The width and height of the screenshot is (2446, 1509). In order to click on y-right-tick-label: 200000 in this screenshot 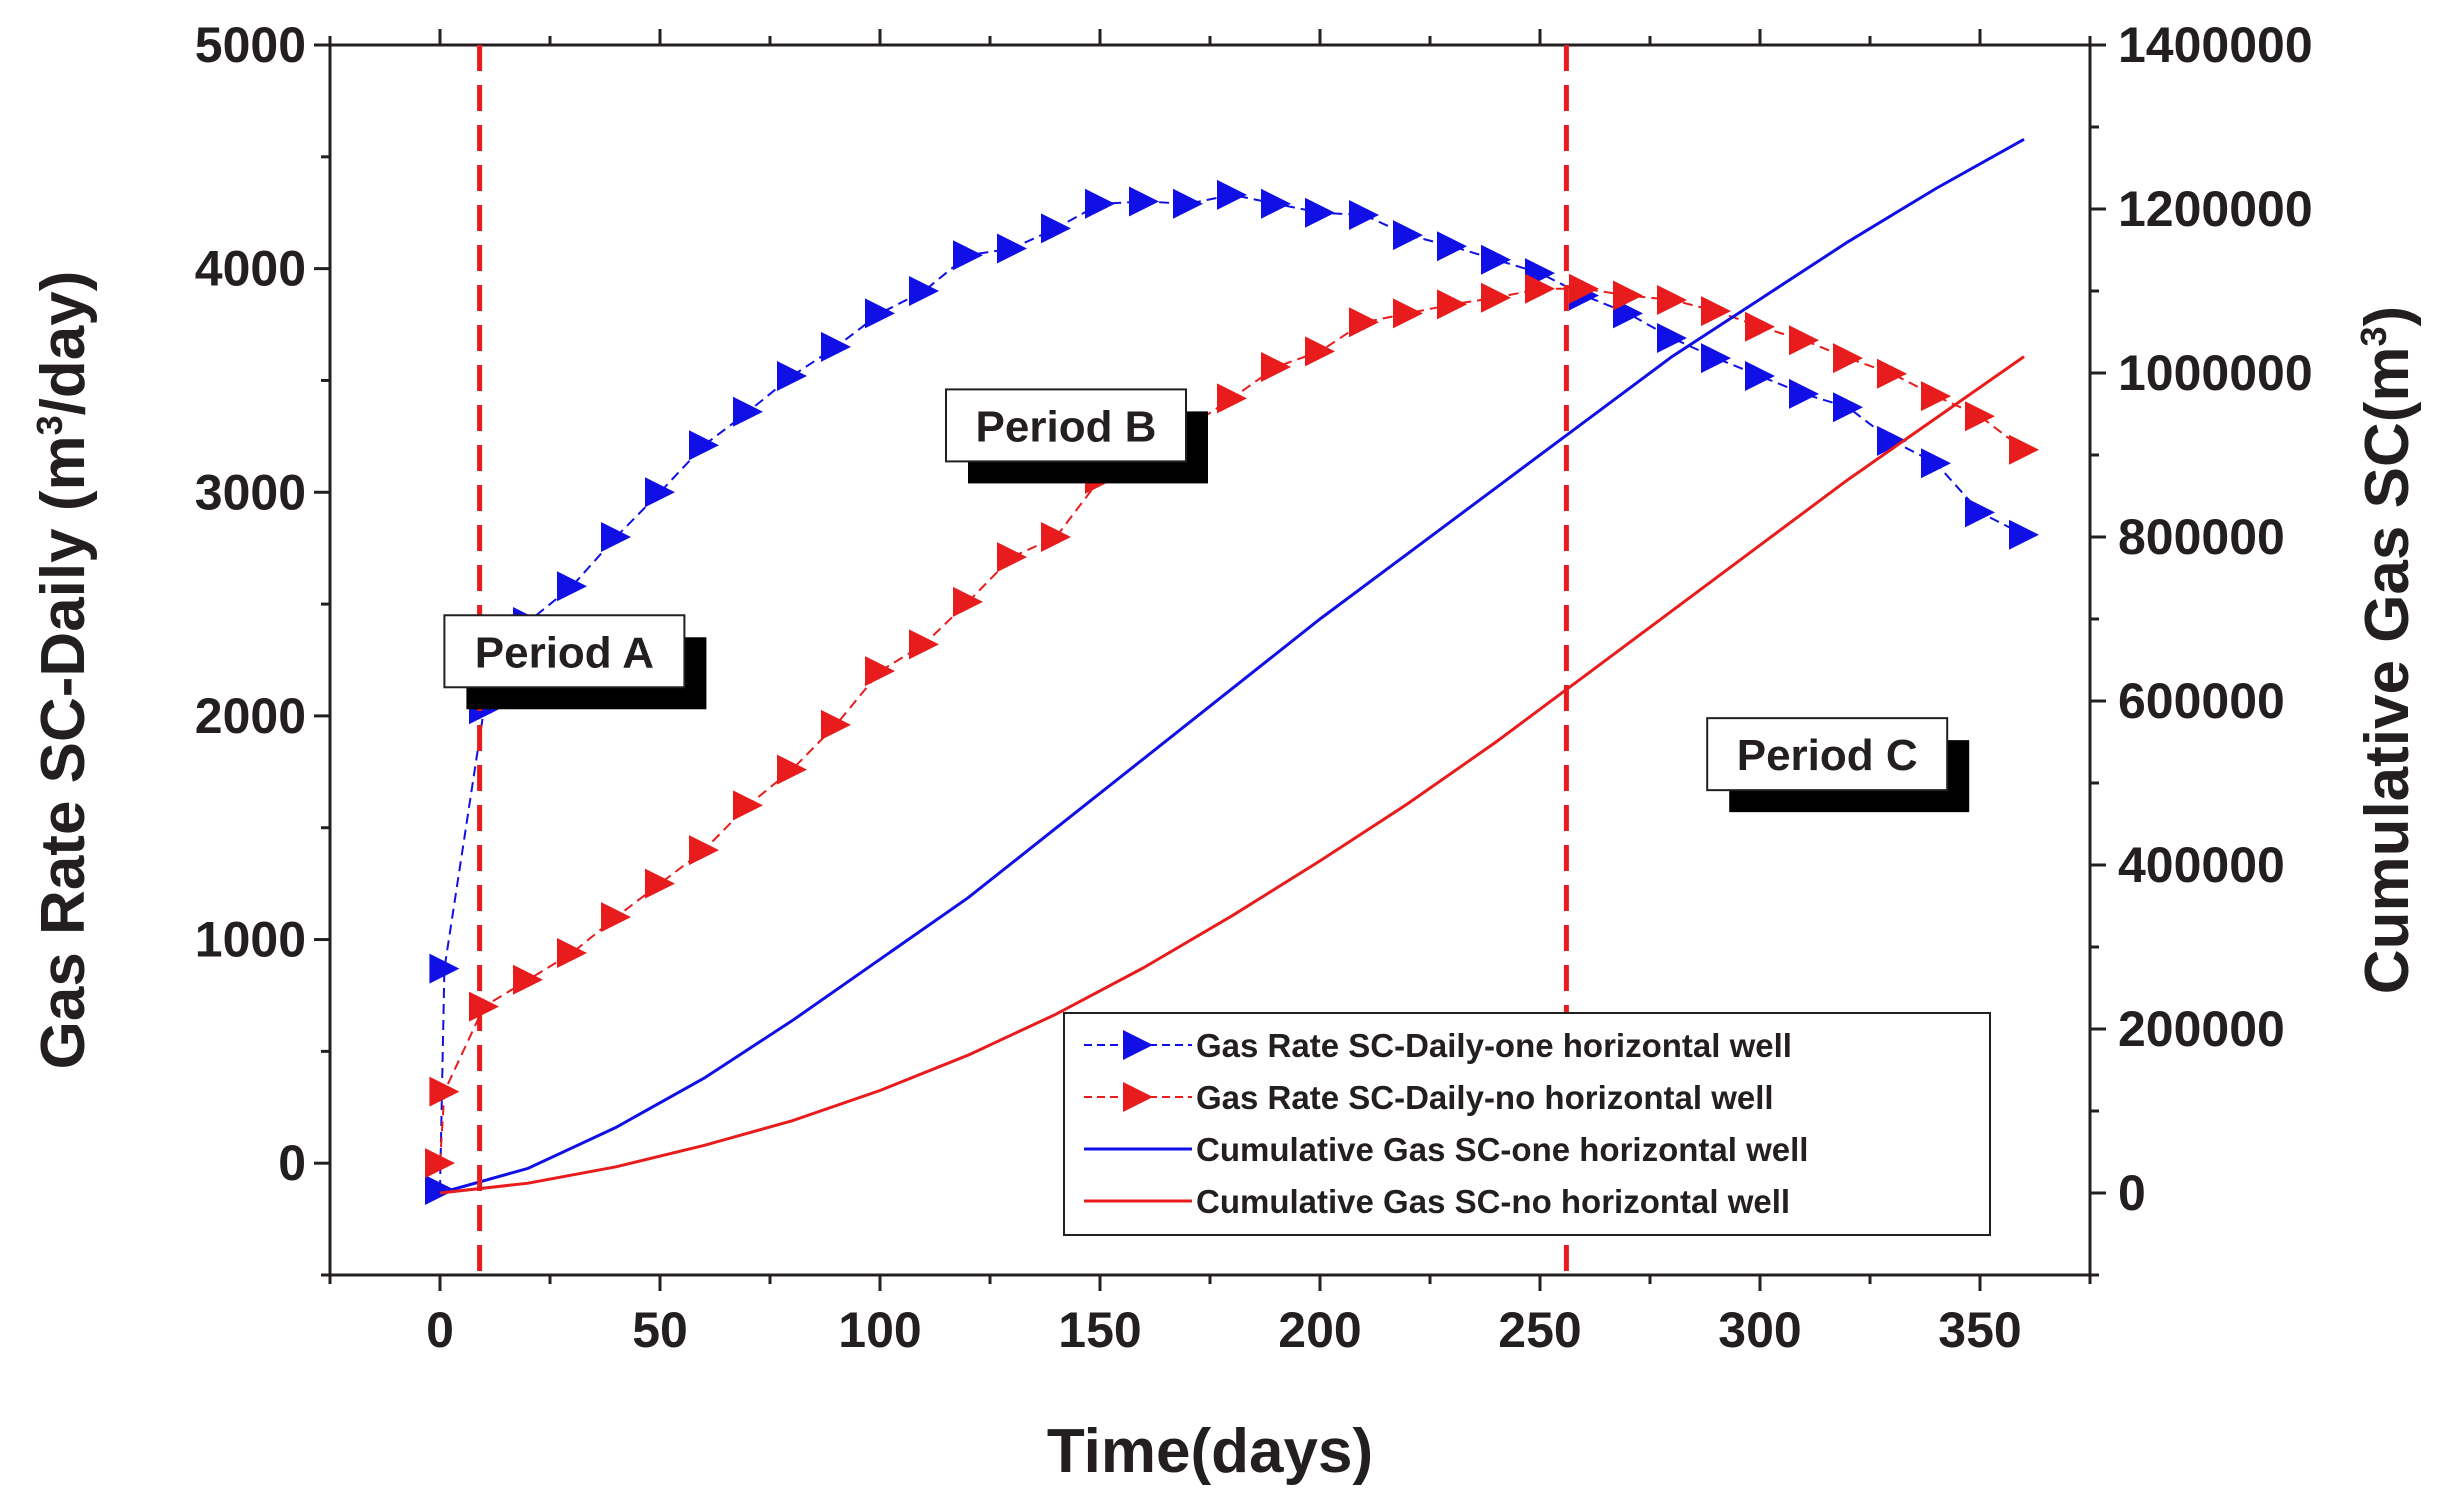, I will do `click(2201, 1029)`.